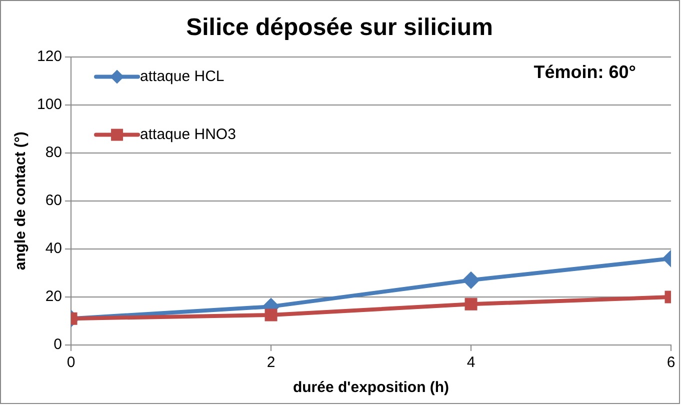 Image resolution: width=681 pixels, height=405 pixels. What do you see at coordinates (339, 28) in the screenshot?
I see `chart-title: Silice déposée sur silicium` at bounding box center [339, 28].